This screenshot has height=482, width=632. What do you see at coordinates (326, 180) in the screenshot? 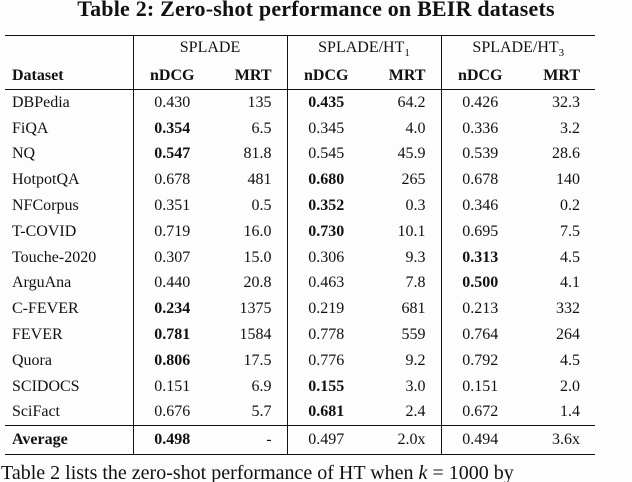
I see `ndcg-value-cell: 0.680` at bounding box center [326, 180].